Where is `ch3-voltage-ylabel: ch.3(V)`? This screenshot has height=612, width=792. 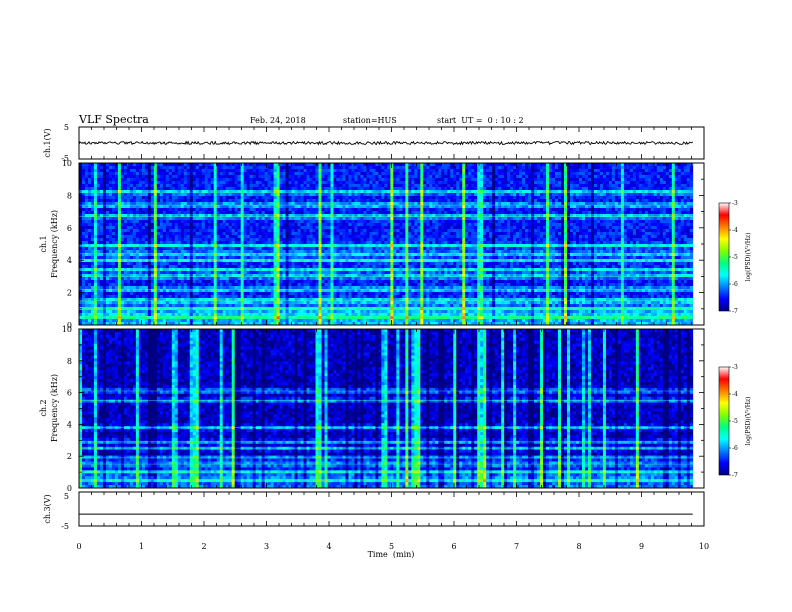 ch3-voltage-ylabel: ch.3(V) is located at coordinates (47, 508).